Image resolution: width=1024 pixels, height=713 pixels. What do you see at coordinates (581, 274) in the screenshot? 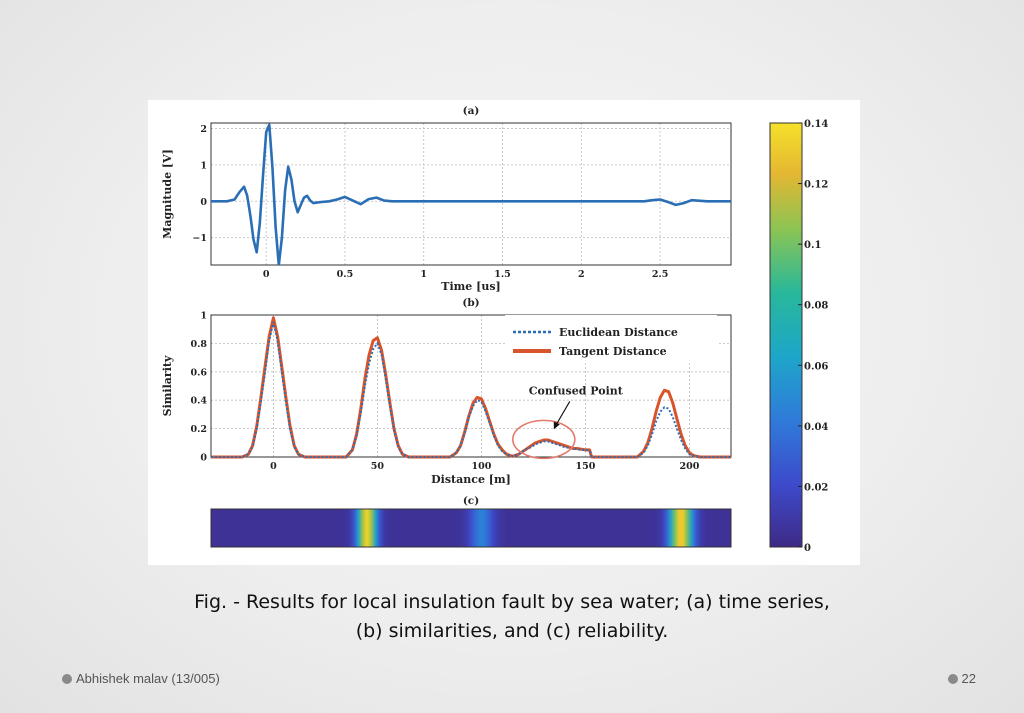
I see `panel-a-x-tick-label: 2` at bounding box center [581, 274].